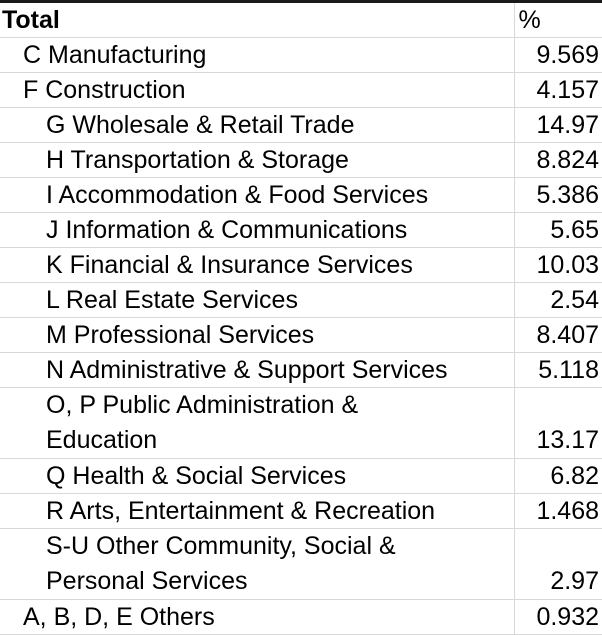 This screenshot has height=635, width=602. I want to click on row-label-text: L Real Estate Services, so click(172, 300).